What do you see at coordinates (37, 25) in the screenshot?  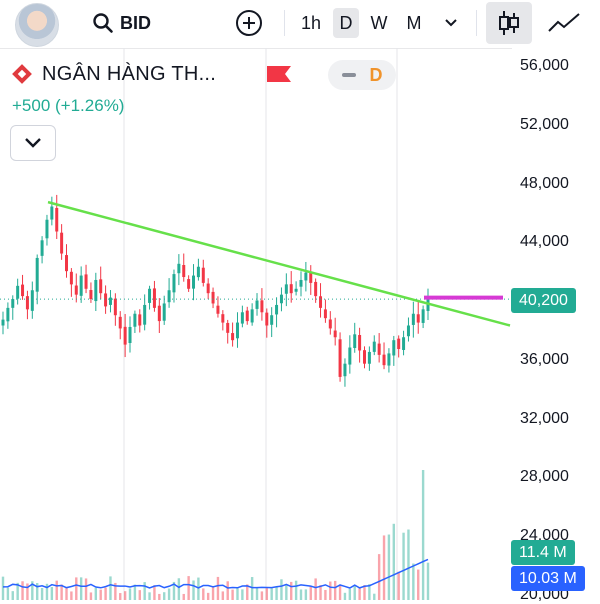 I see `avatar` at bounding box center [37, 25].